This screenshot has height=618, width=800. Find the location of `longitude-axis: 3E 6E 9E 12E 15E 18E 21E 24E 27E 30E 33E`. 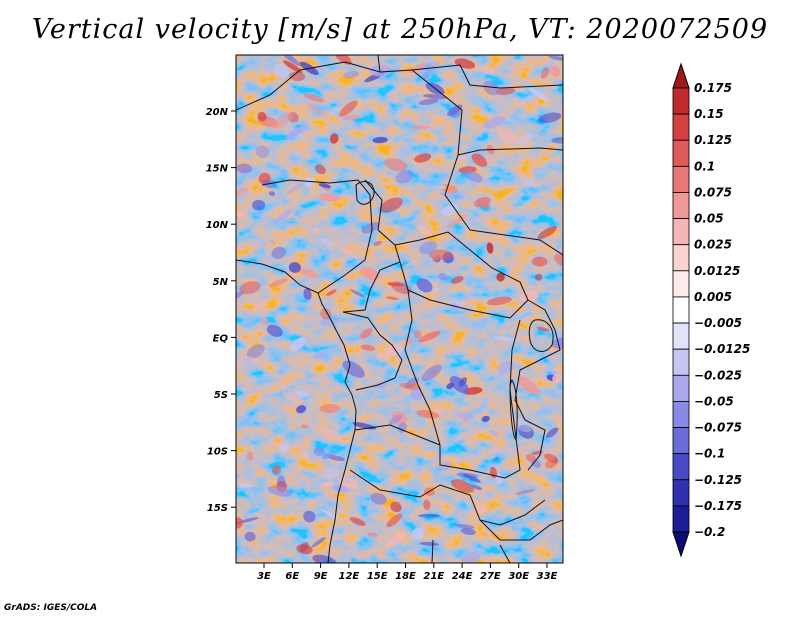

longitude-axis: 3E 6E 9E 12E 15E 18E 21E 24E 27E 30E 33E is located at coordinates (407, 572).